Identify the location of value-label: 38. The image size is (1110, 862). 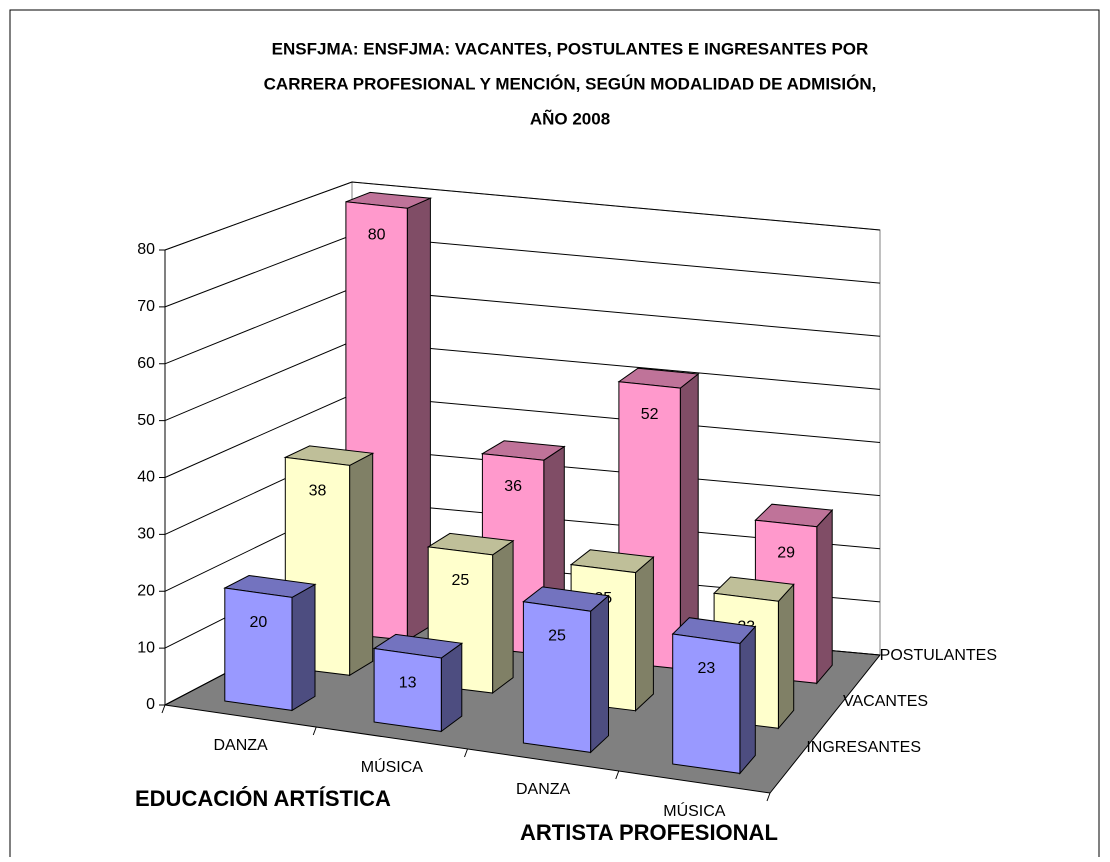
(318, 491).